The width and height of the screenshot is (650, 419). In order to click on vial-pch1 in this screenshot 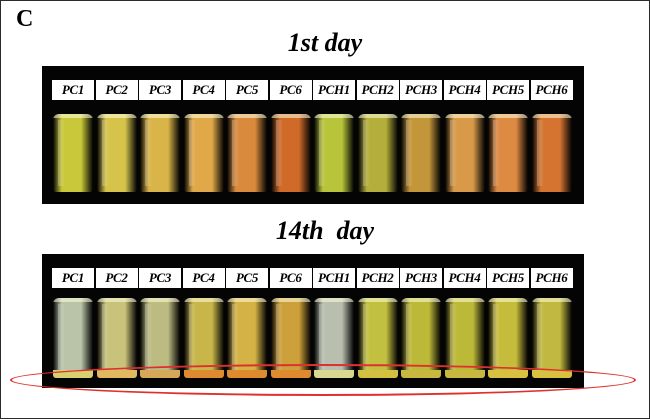, I will do `click(334, 338)`.